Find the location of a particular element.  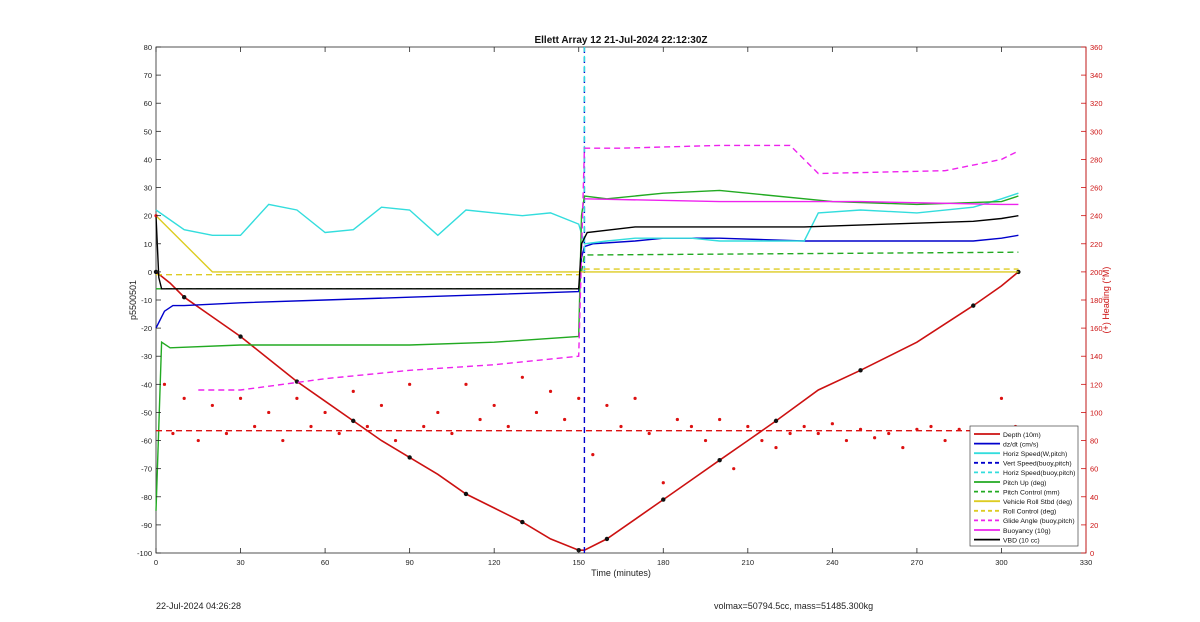

y2-tick-label: 200 is located at coordinates (1096, 272).